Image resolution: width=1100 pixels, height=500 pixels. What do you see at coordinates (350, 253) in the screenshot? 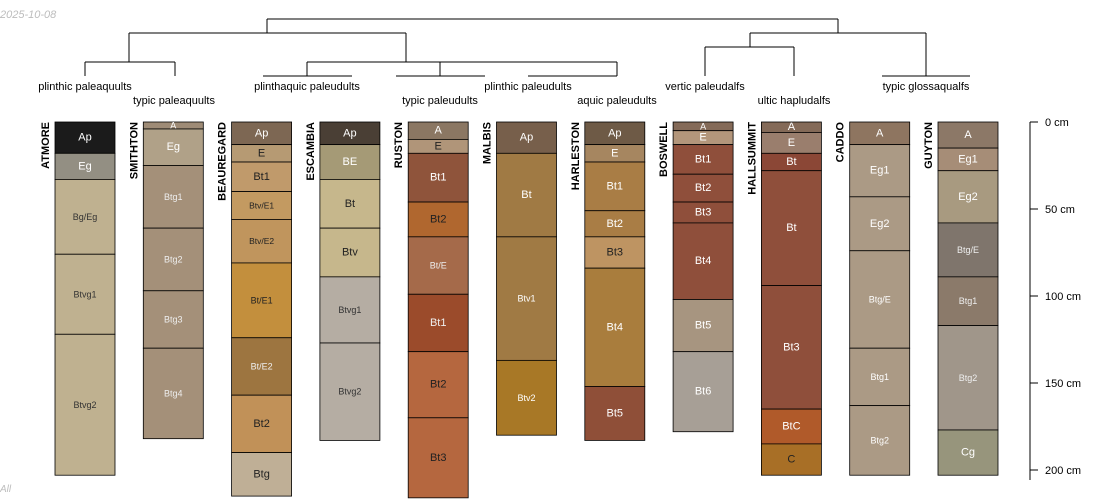
I see `horizon-label: Btv` at bounding box center [350, 253].